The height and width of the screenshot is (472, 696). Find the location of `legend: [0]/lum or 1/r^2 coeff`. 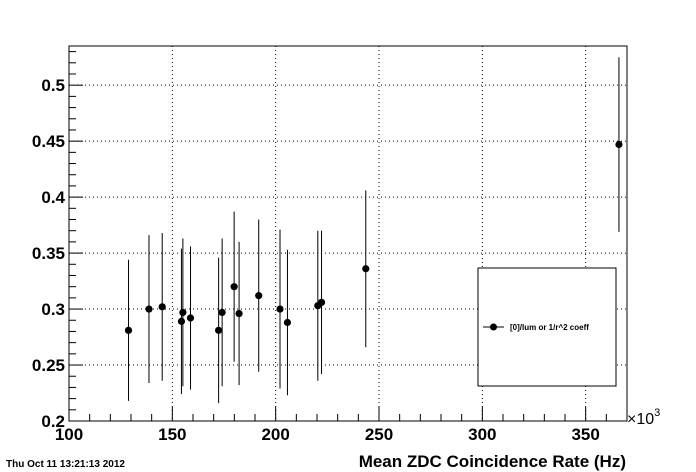

legend: [0]/lum or 1/r^2 coeff is located at coordinates (547, 327).